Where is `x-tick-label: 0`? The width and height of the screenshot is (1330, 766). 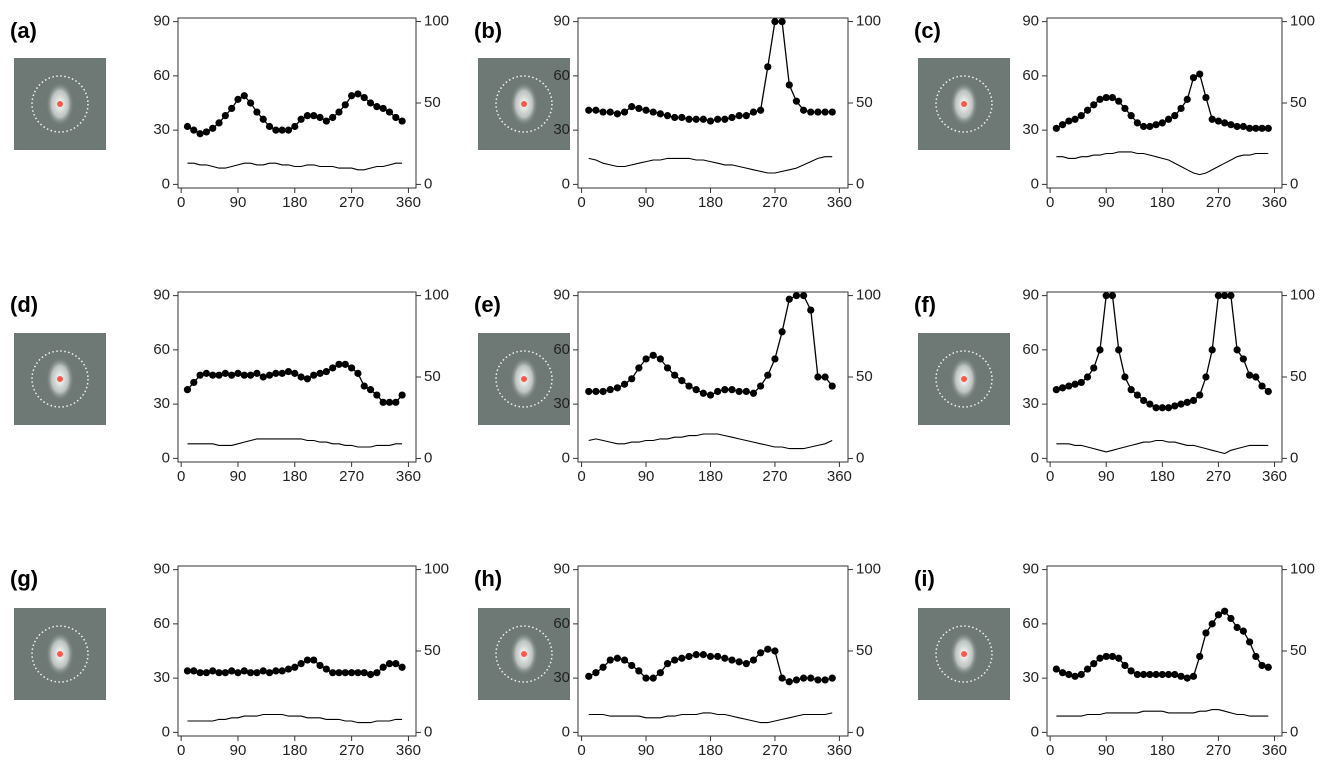
x-tick-label: 0 is located at coordinates (181, 202).